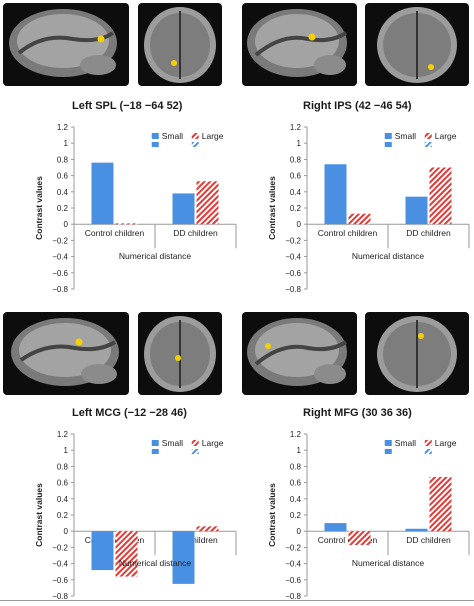  I want to click on panel-title-right-ips: Right IPS (42 −46 54), so click(357, 106).